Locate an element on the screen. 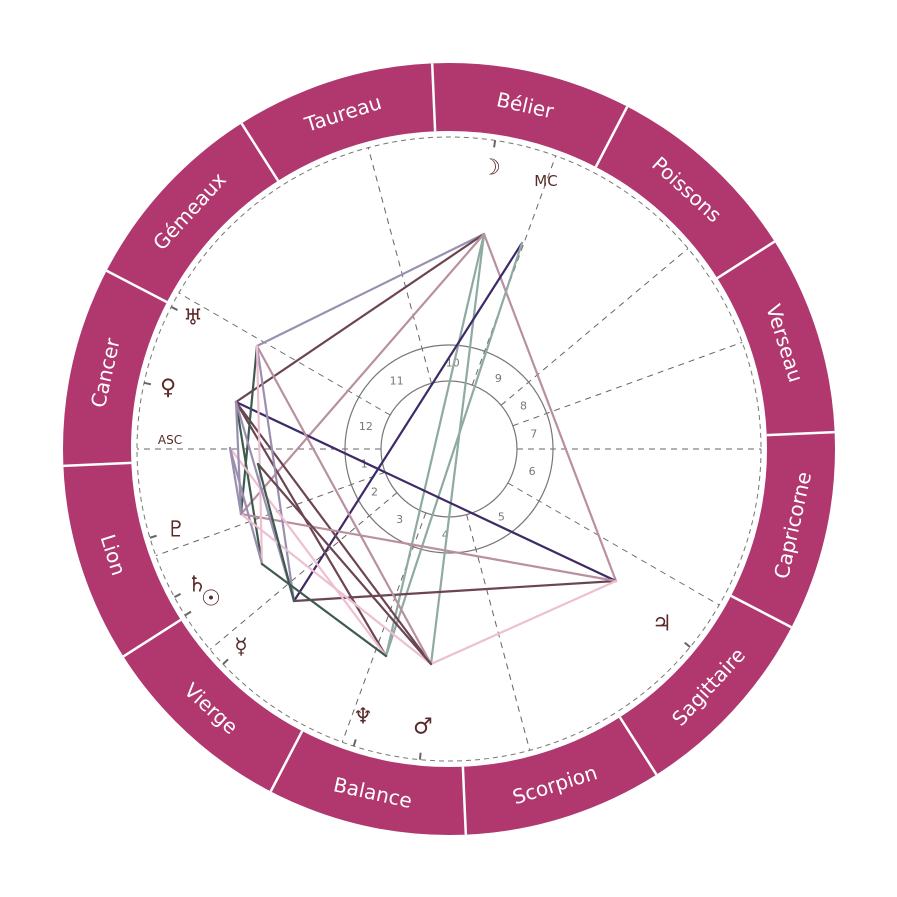 The image size is (897, 897). house-number-11: 11 is located at coordinates (397, 380).